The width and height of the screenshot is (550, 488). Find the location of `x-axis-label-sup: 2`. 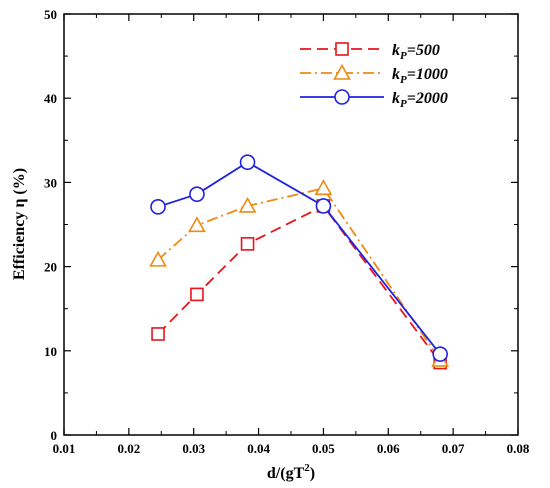

x-axis-label-sup: 2 is located at coordinates (307, 468).